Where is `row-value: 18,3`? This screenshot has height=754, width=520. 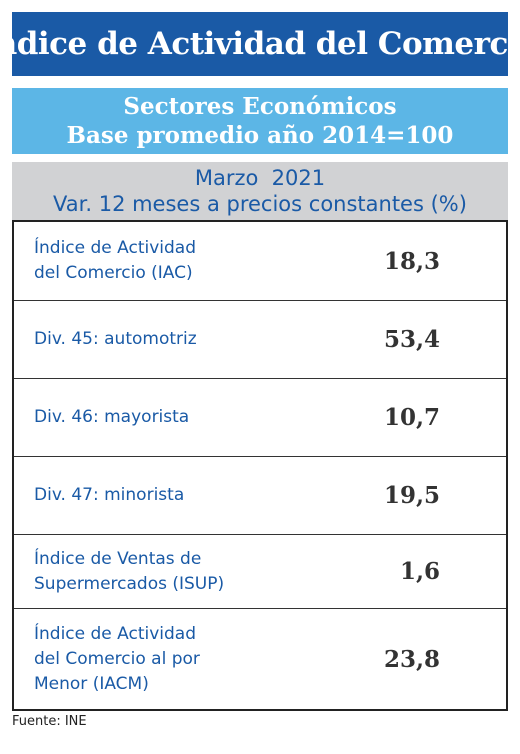
row-value: 18,3 is located at coordinates (411, 261).